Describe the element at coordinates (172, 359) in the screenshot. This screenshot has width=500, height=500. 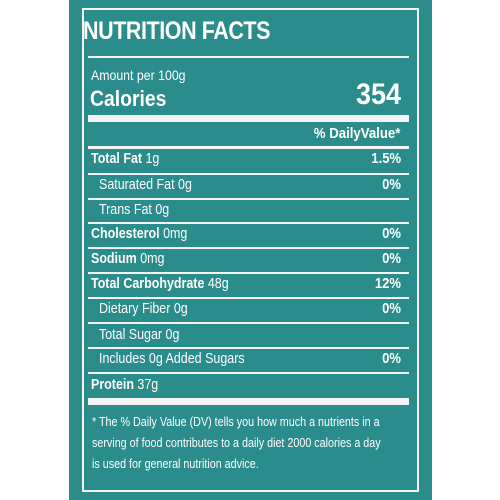
I see `added-sugars-label: Includes 0g Added Sugars` at that location.